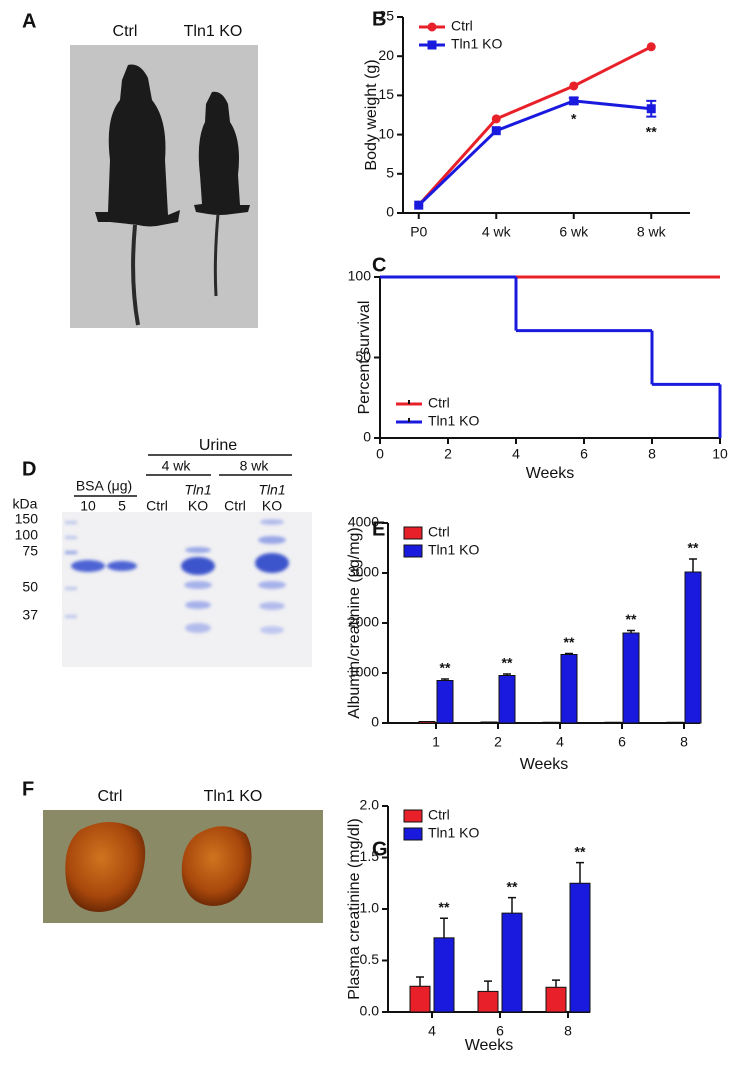 This screenshot has height=1070, width=734. I want to click on y-tick-label: 4000, so click(363, 522).